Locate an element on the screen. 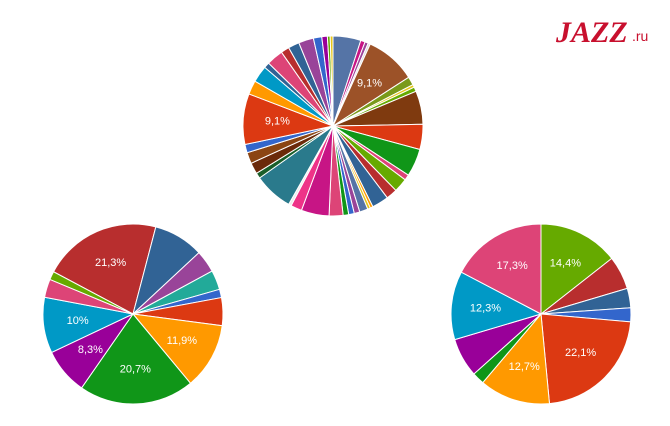  data-label: 20,7% is located at coordinates (135, 370).